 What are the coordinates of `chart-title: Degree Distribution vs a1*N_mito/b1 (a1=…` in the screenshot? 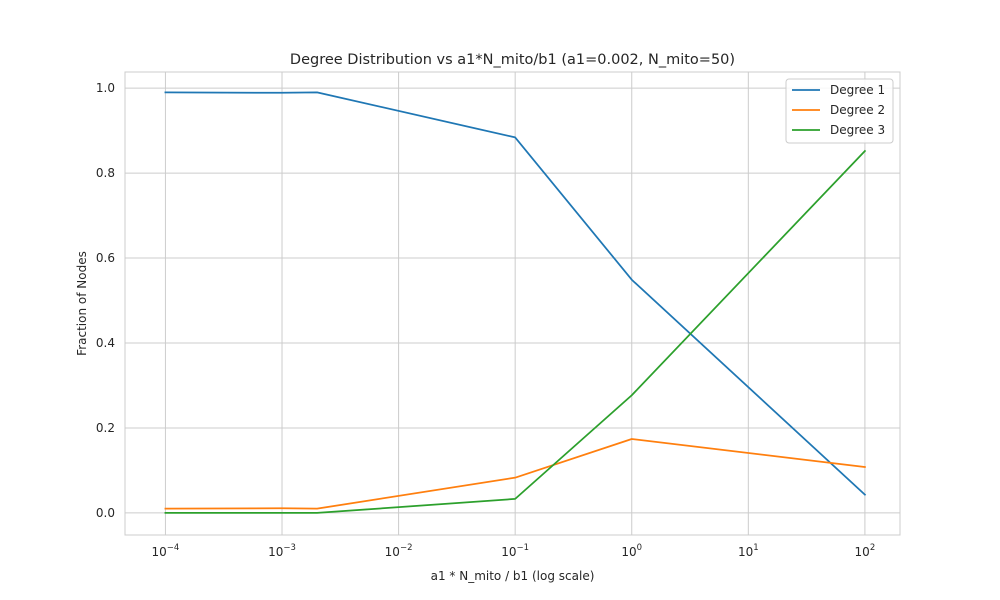 It's located at (512, 60).